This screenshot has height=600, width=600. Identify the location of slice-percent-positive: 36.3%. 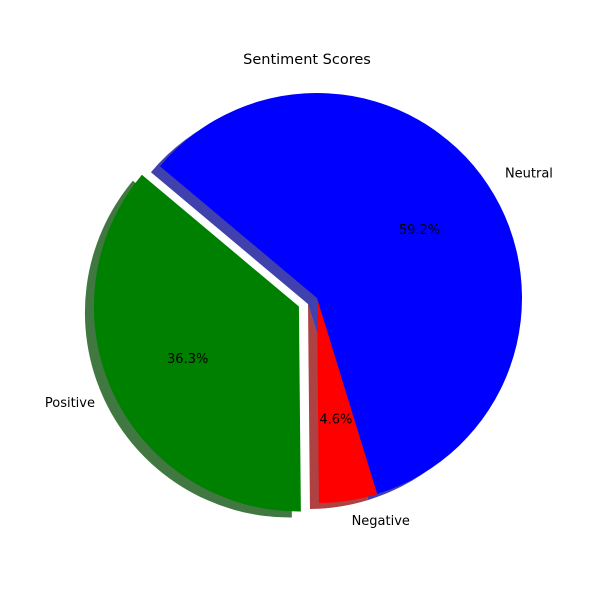
(187, 359).